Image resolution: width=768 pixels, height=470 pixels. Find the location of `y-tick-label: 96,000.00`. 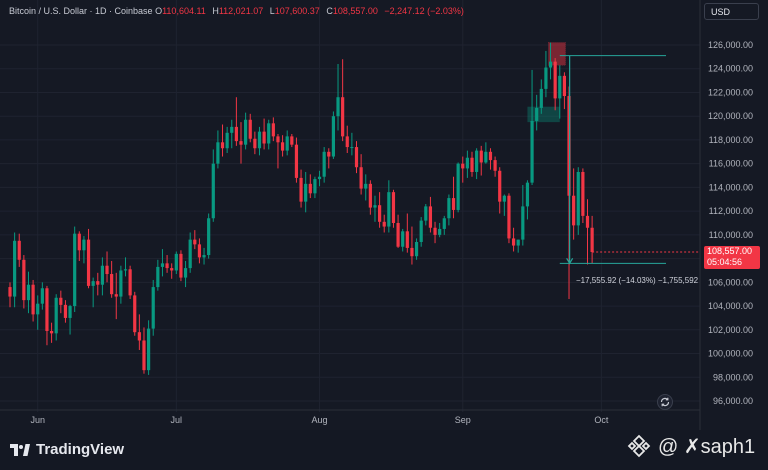

y-tick-label: 96,000.00 is located at coordinates (733, 401).